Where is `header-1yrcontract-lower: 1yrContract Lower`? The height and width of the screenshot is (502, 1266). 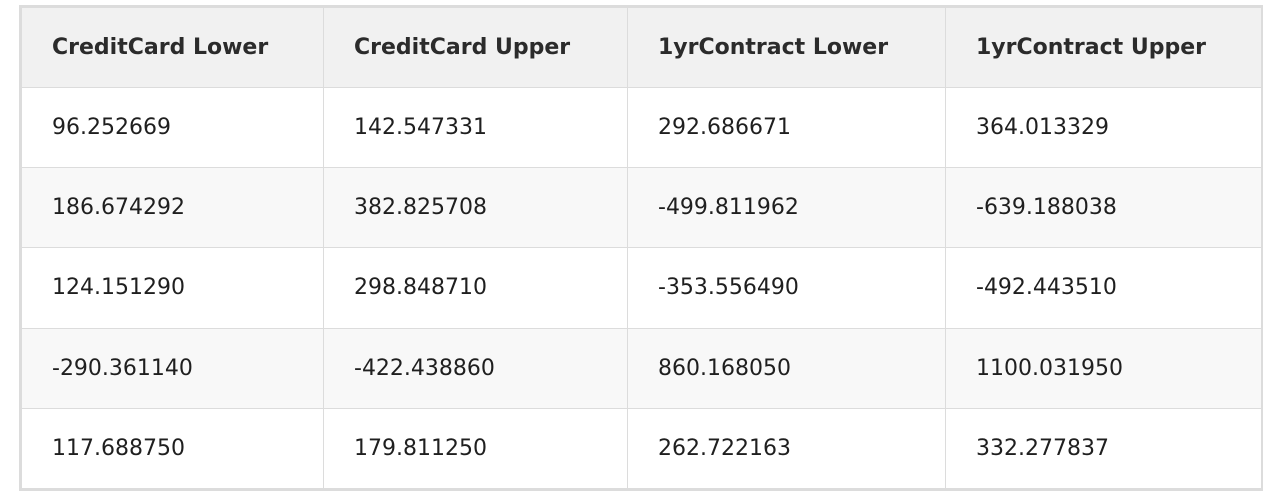
header-1yrcontract-lower: 1yrContract Lower is located at coordinates (786, 47).